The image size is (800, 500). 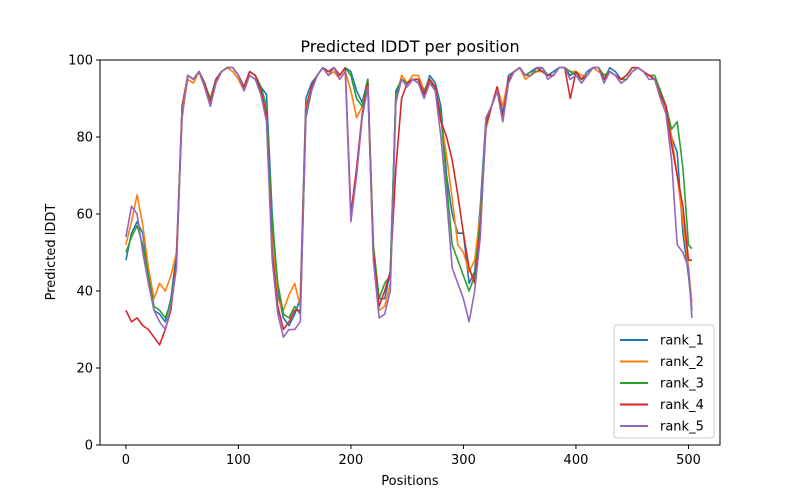 What do you see at coordinates (576, 460) in the screenshot?
I see `x-tick-label: 400` at bounding box center [576, 460].